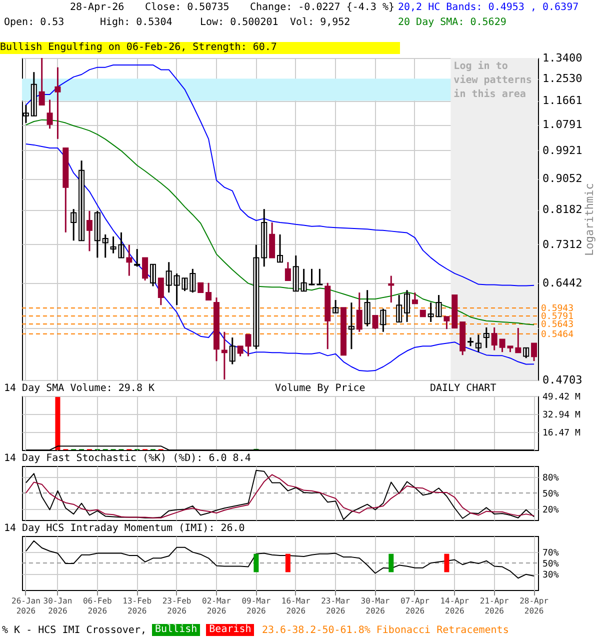 This screenshot has width=600, height=640. What do you see at coordinates (562, 125) in the screenshot?
I see `y-tick-label: 1.0791` at bounding box center [562, 125].